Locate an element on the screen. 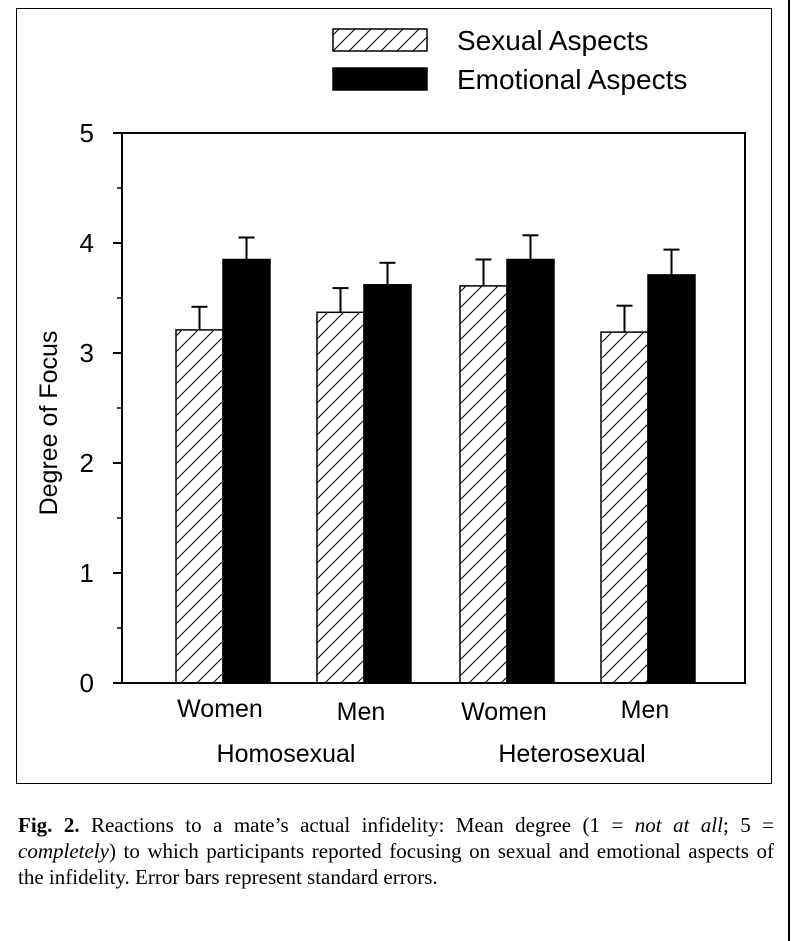 The height and width of the screenshot is (941, 791). caption-emphasis-completely: completely is located at coordinates (63, 851).